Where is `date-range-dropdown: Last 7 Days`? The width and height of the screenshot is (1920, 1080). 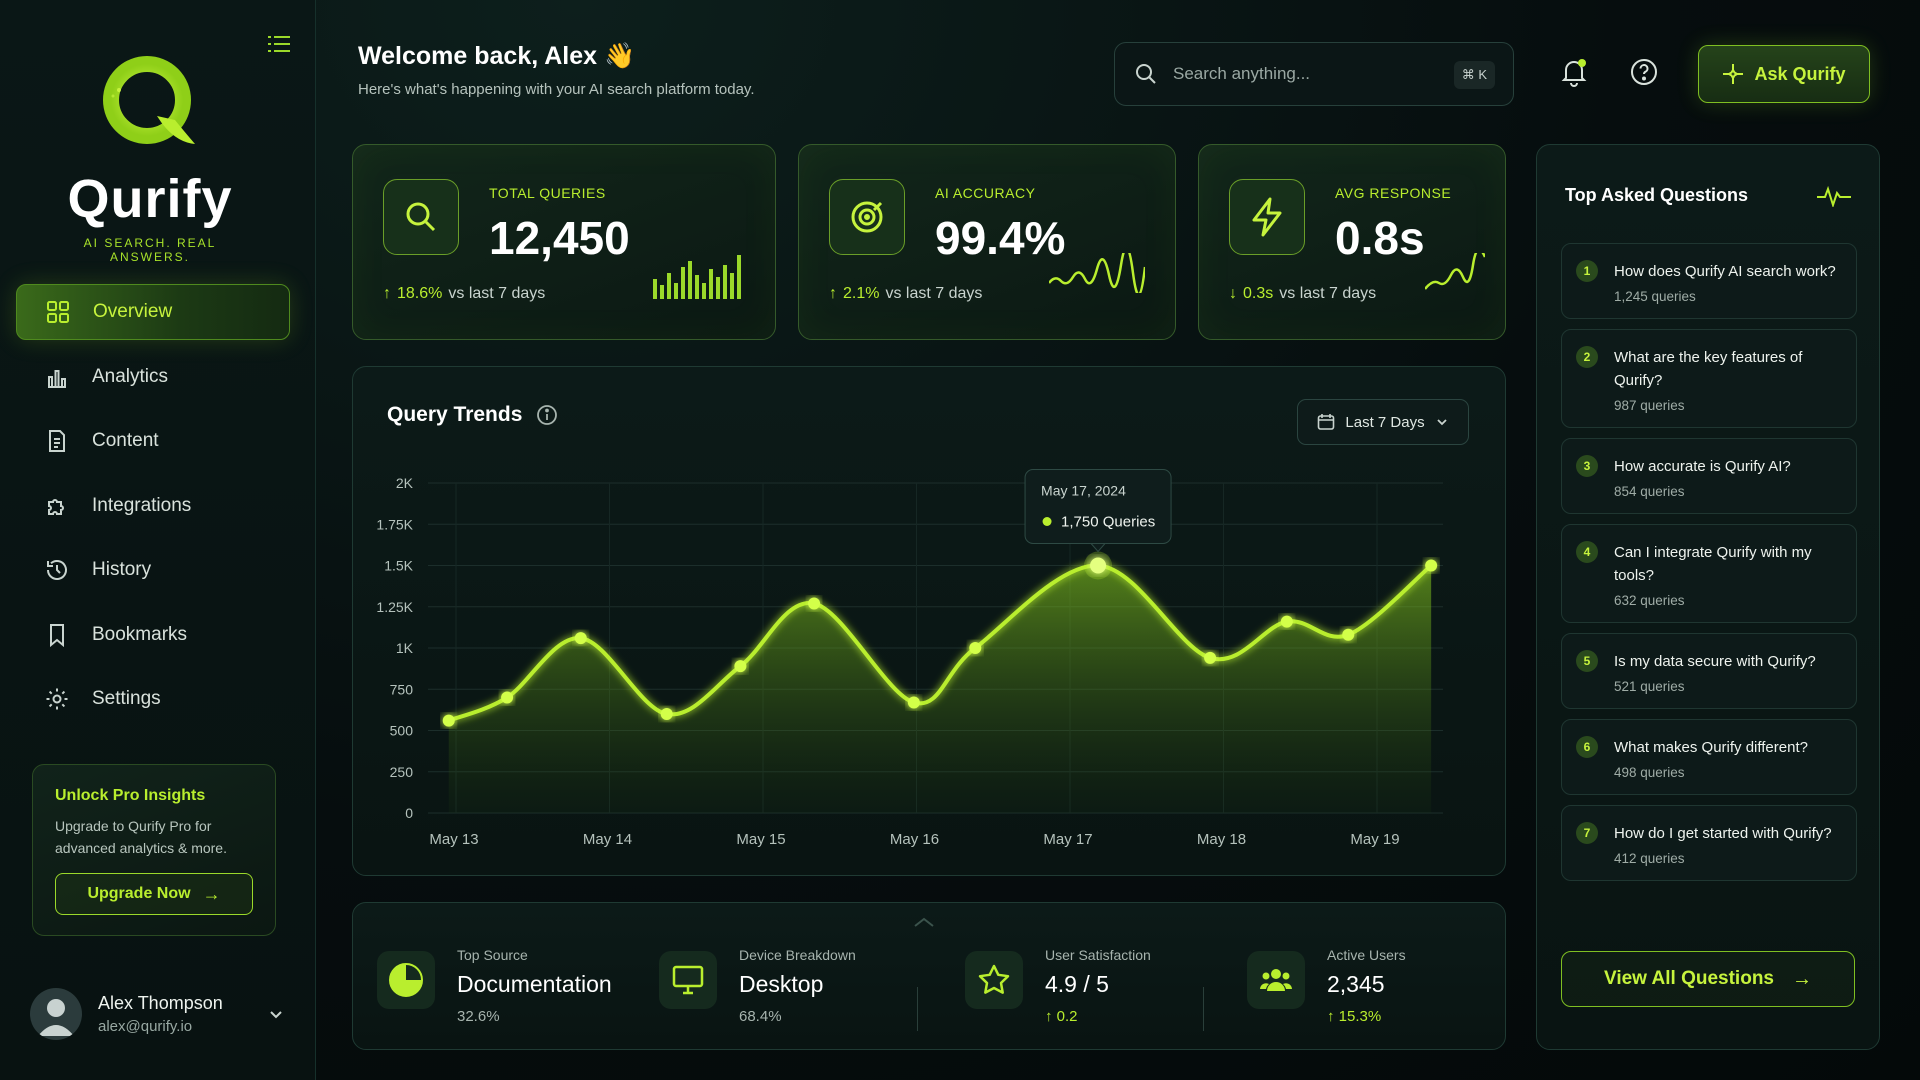 date-range-dropdown: Last 7 Days is located at coordinates (1383, 422).